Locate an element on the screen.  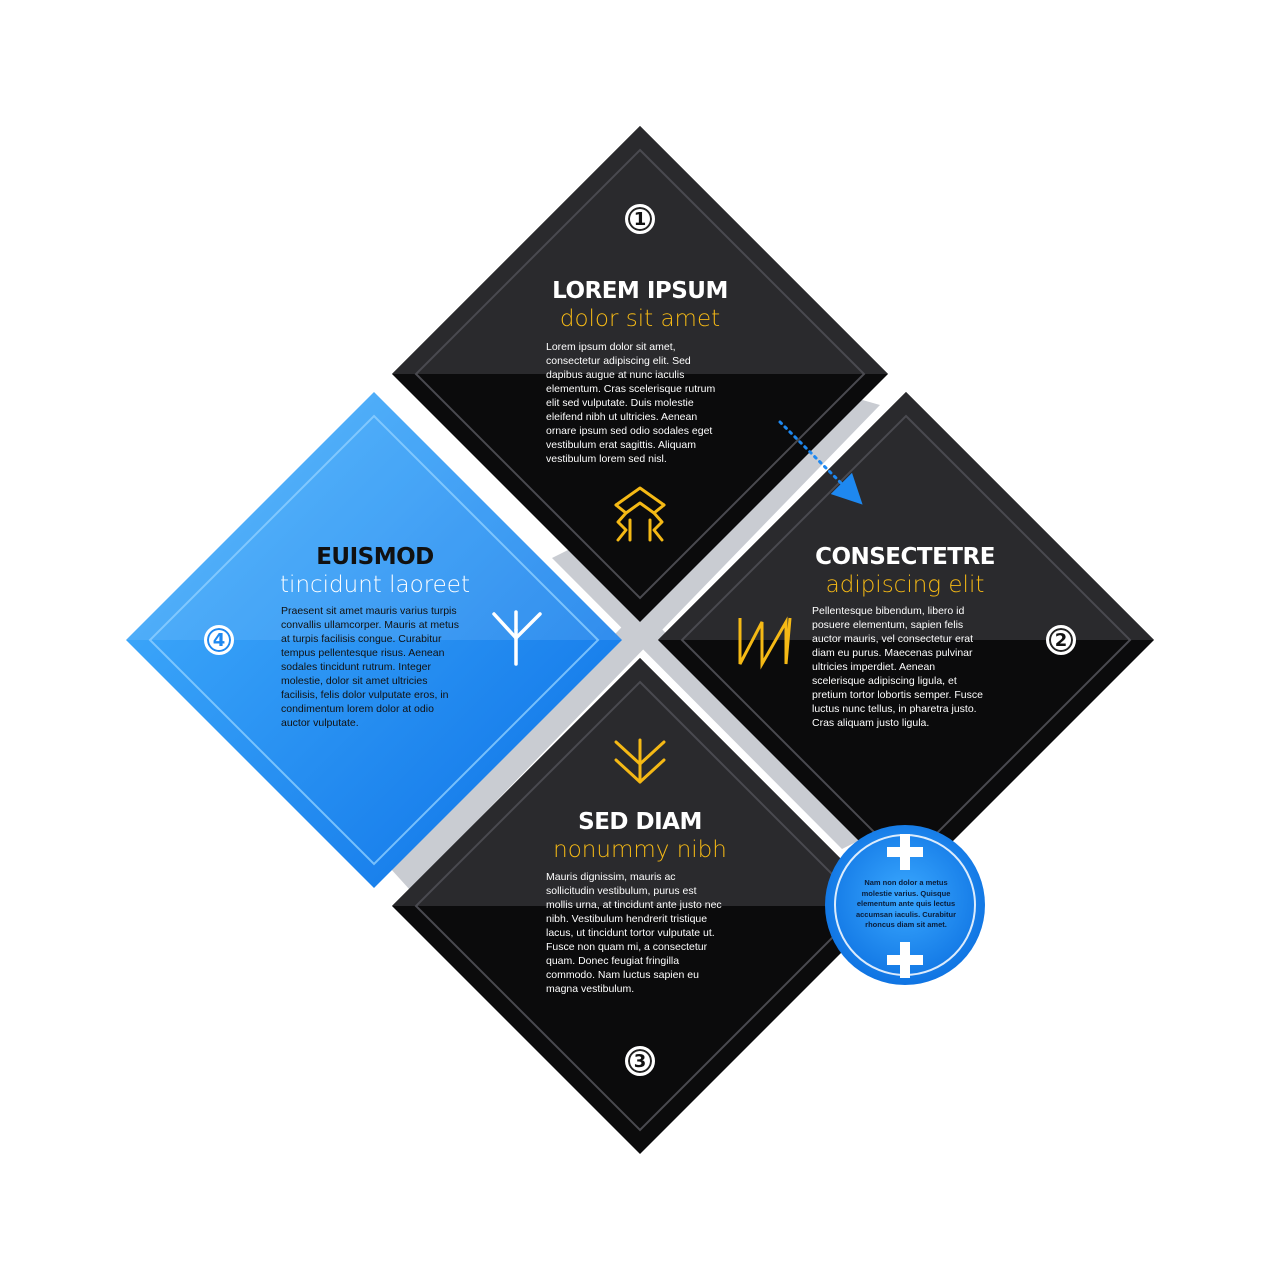
flow-arrow is located at coordinates (820, 462).